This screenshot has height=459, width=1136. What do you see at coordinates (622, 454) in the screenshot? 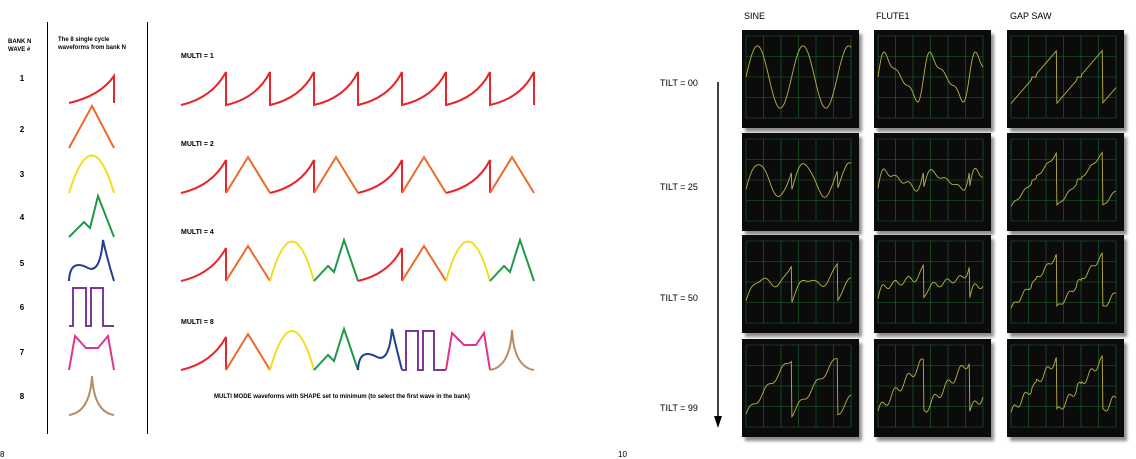
I see `page-number-right: 10` at bounding box center [622, 454].